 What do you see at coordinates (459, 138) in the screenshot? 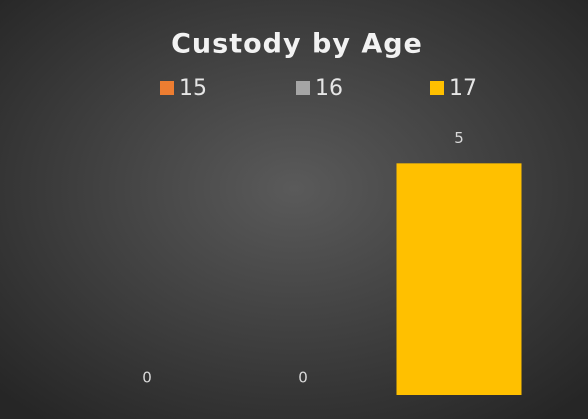
I see `data-label: 5` at bounding box center [459, 138].